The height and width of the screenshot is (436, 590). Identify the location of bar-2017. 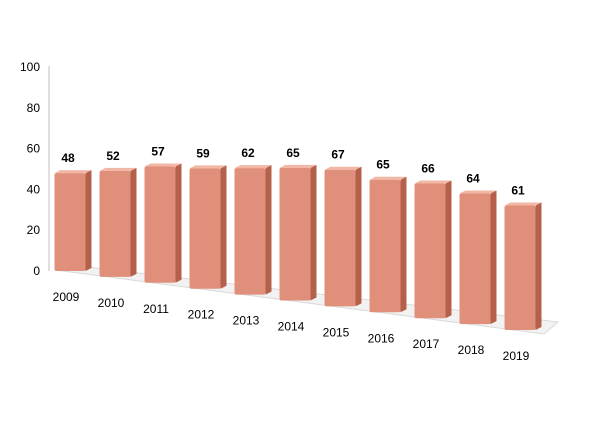
(433, 249).